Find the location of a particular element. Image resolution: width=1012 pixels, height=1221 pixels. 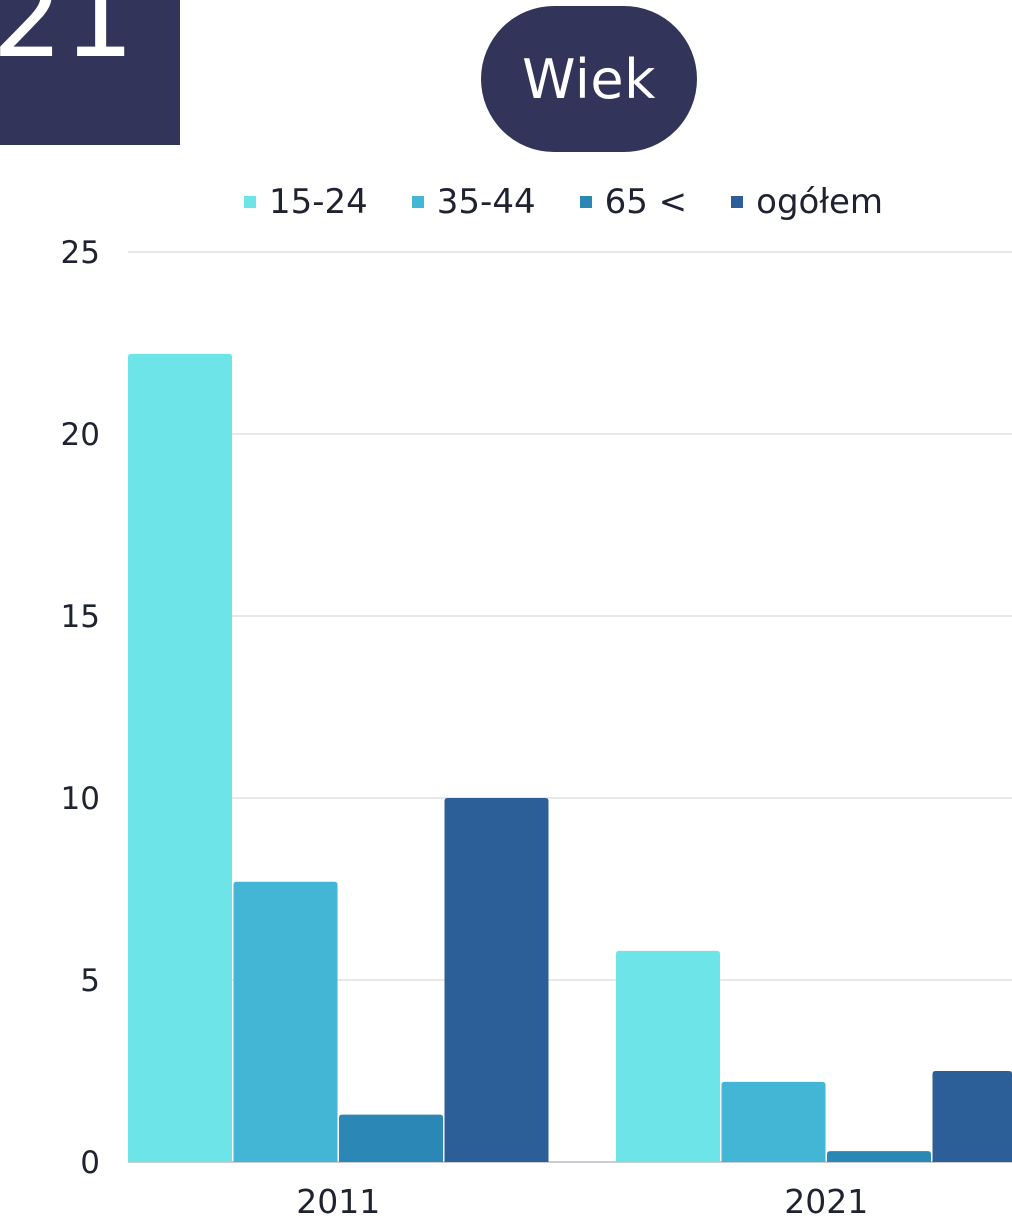

chart-title: Wiek is located at coordinates (589, 79).